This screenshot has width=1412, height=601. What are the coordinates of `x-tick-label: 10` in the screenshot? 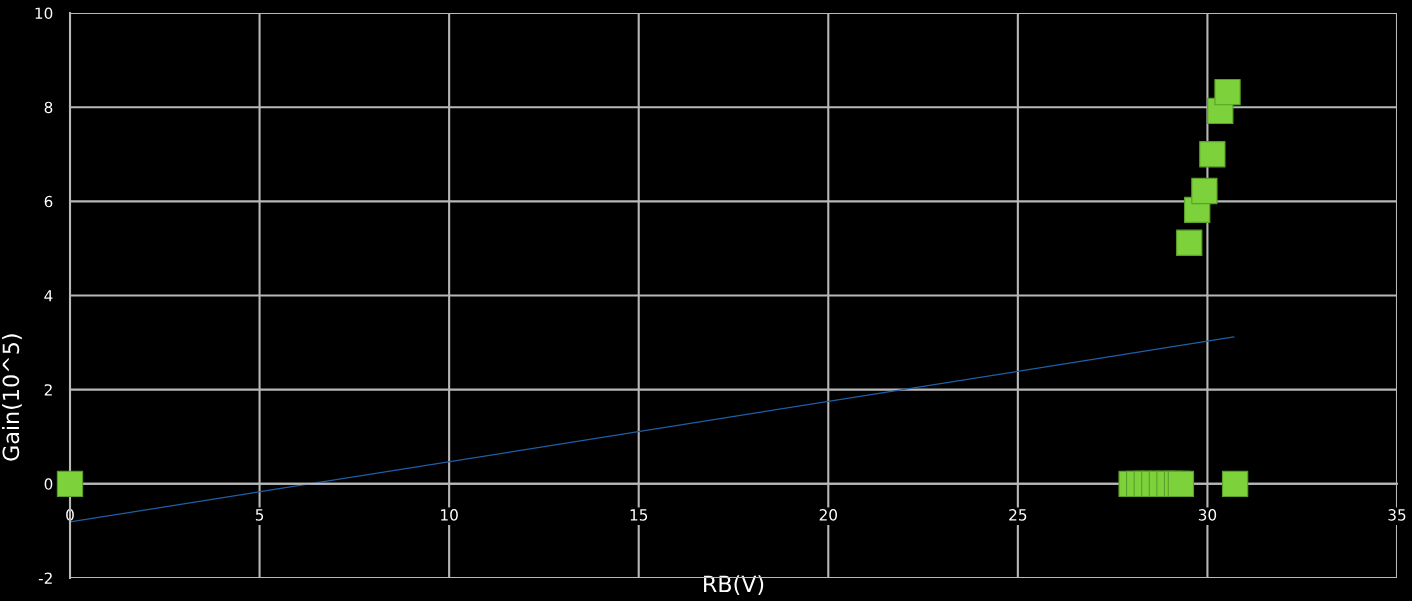 It's located at (449, 515).